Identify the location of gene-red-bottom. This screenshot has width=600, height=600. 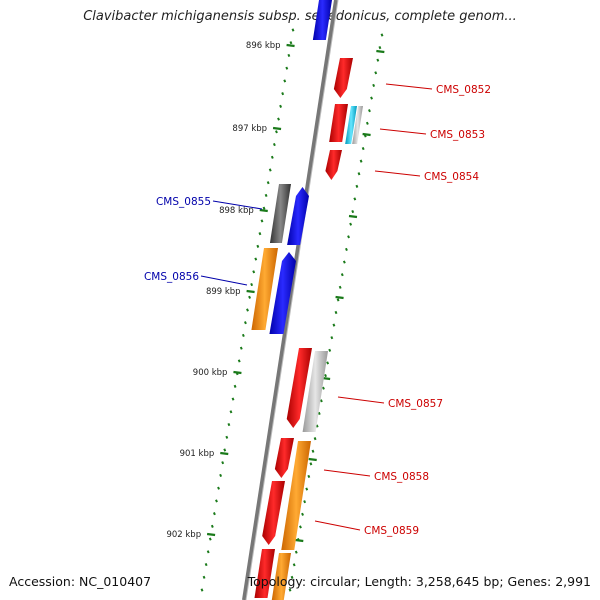
(264, 573).